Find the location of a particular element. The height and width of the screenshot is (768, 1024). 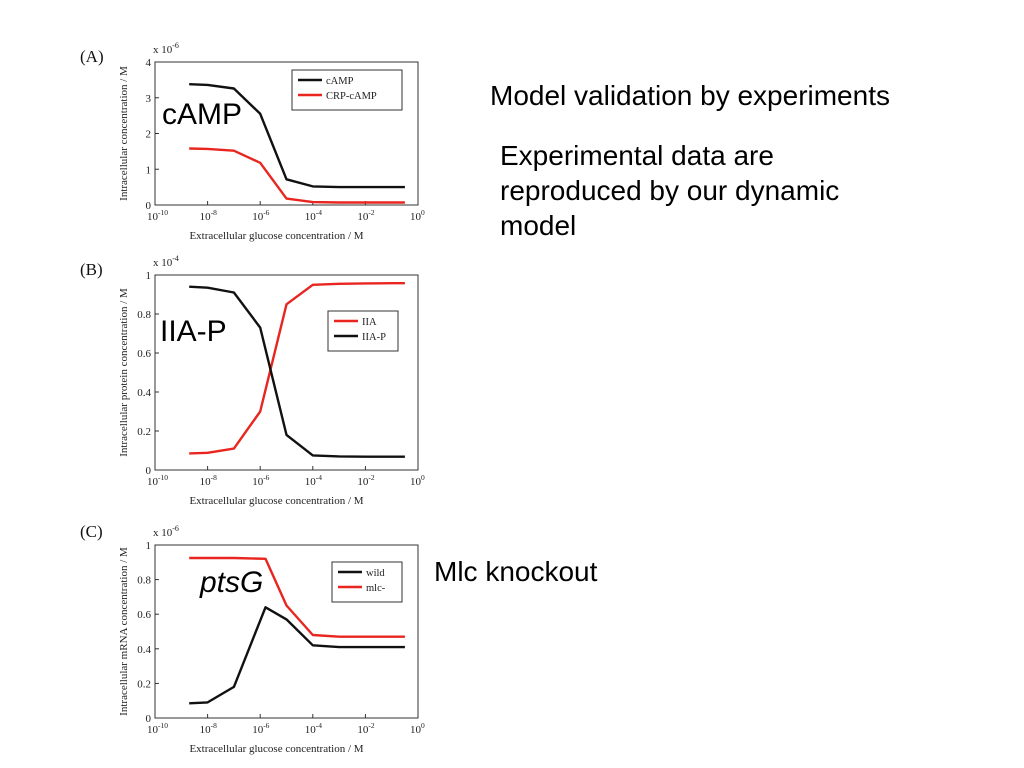

legend-entry: wild is located at coordinates (375, 573).